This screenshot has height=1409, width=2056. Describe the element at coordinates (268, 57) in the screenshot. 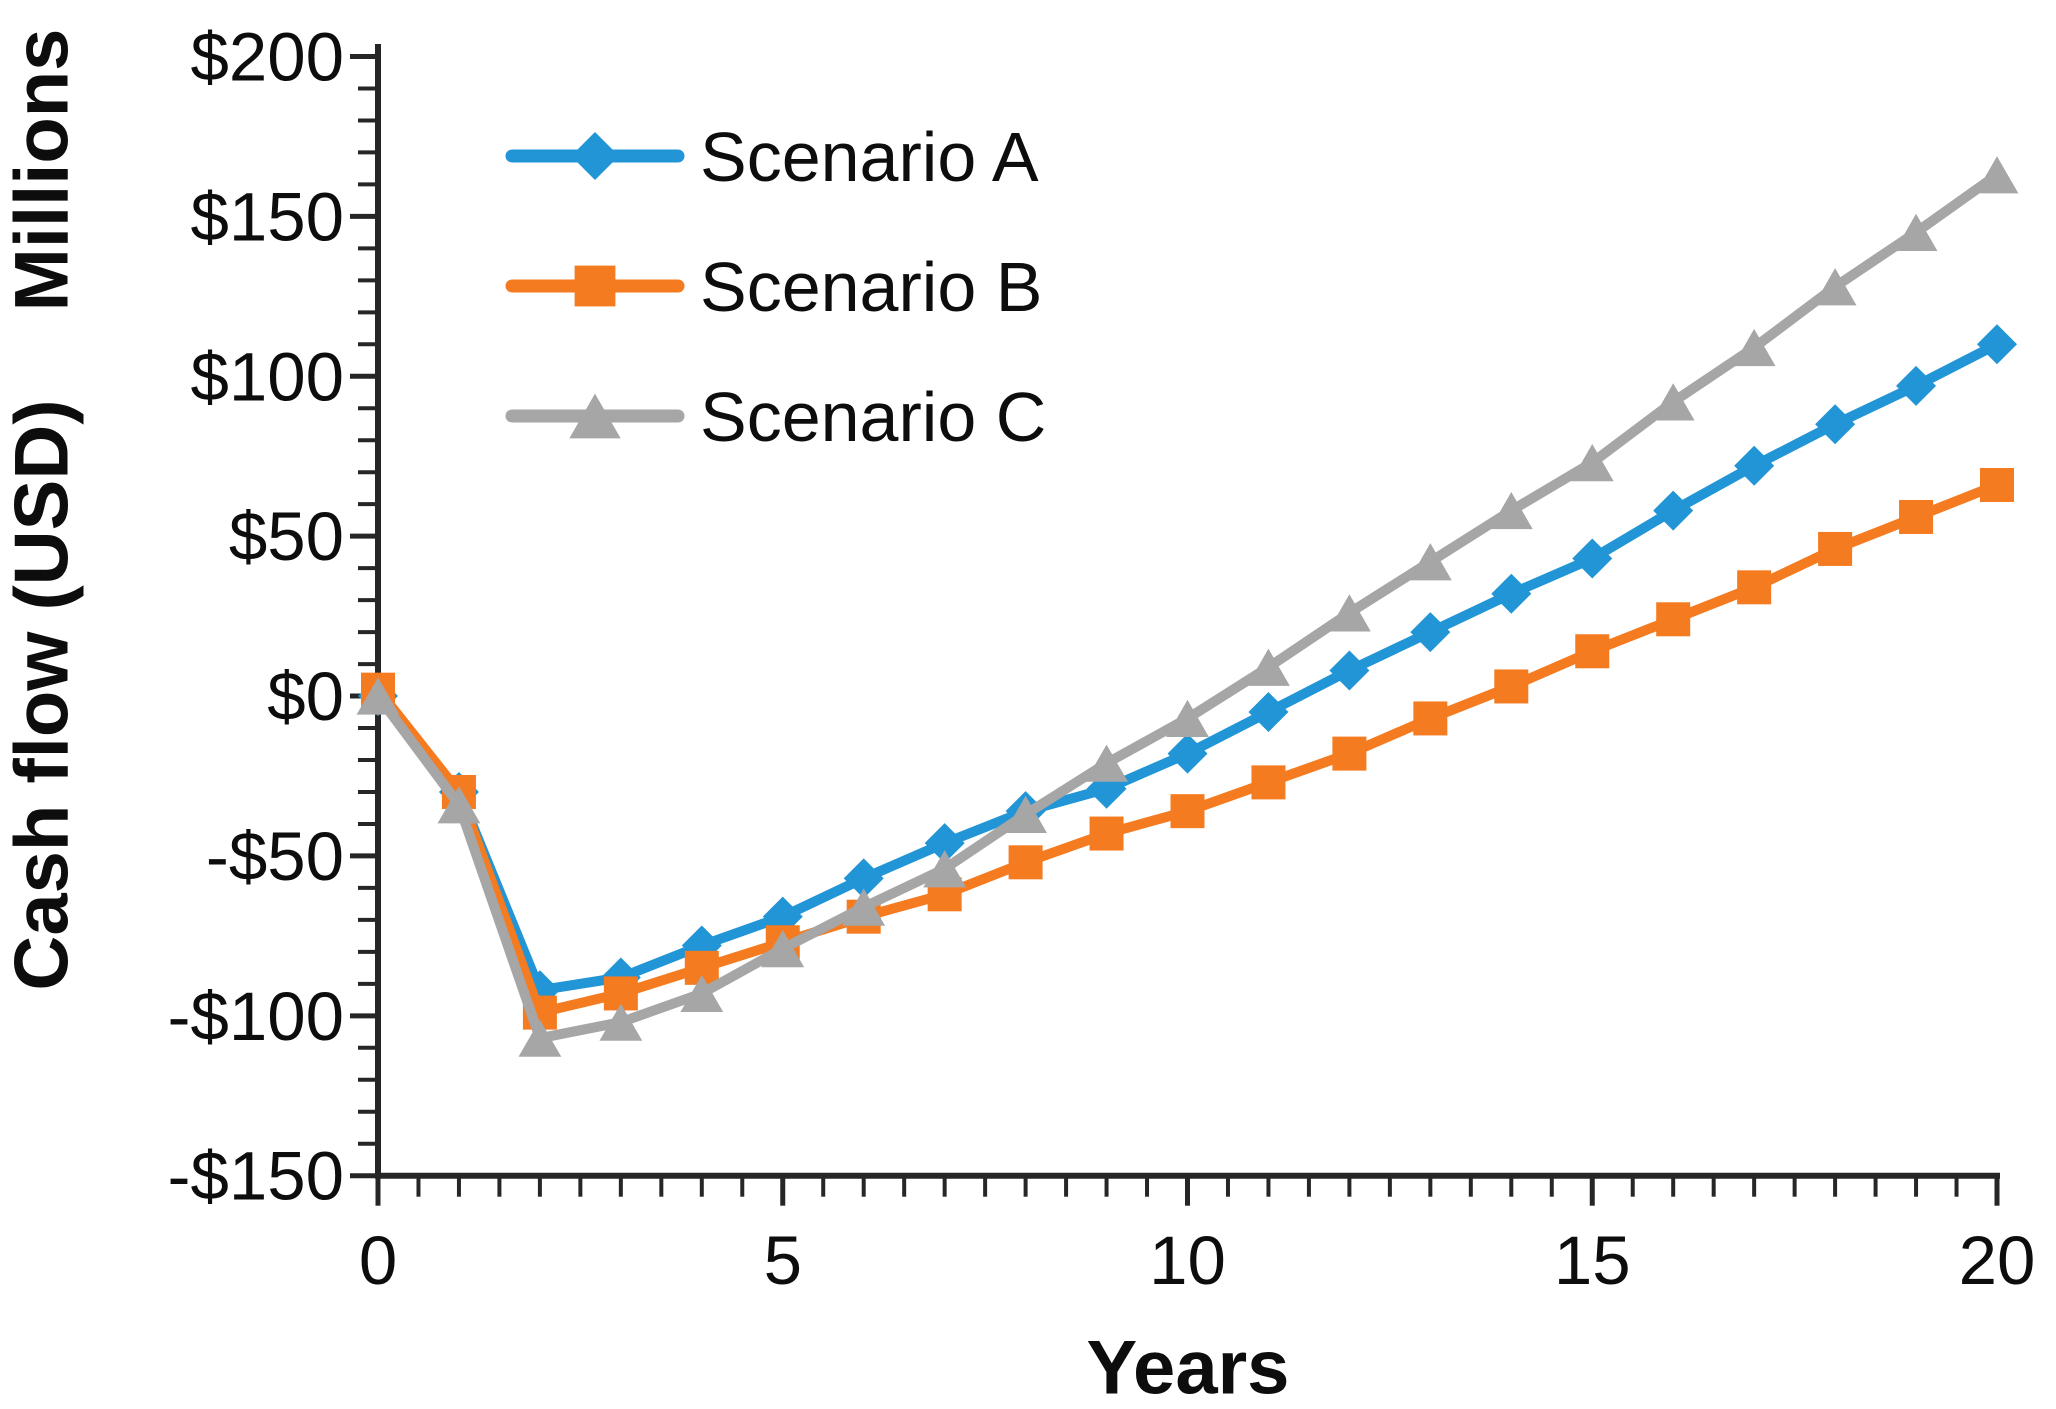

I see `y-axis-tick-label: $200` at that location.